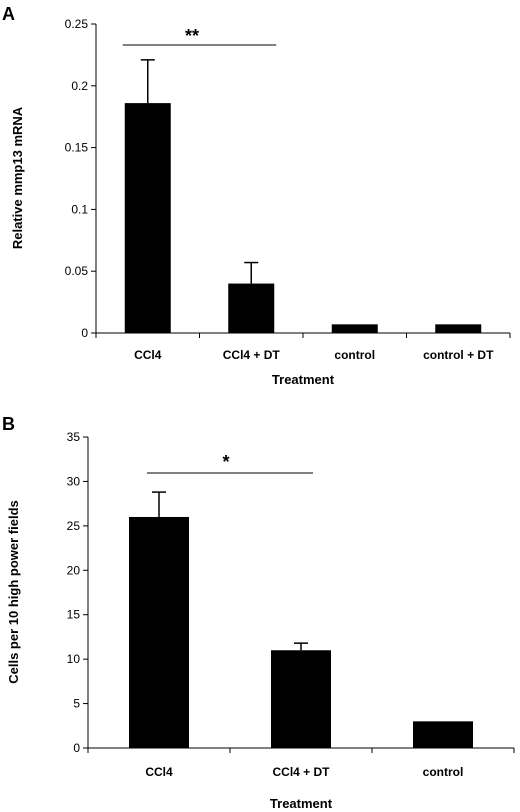 The width and height of the screenshot is (520, 812). Describe the element at coordinates (74, 437) in the screenshot. I see `panel-b-y-tick-label: 35` at that location.